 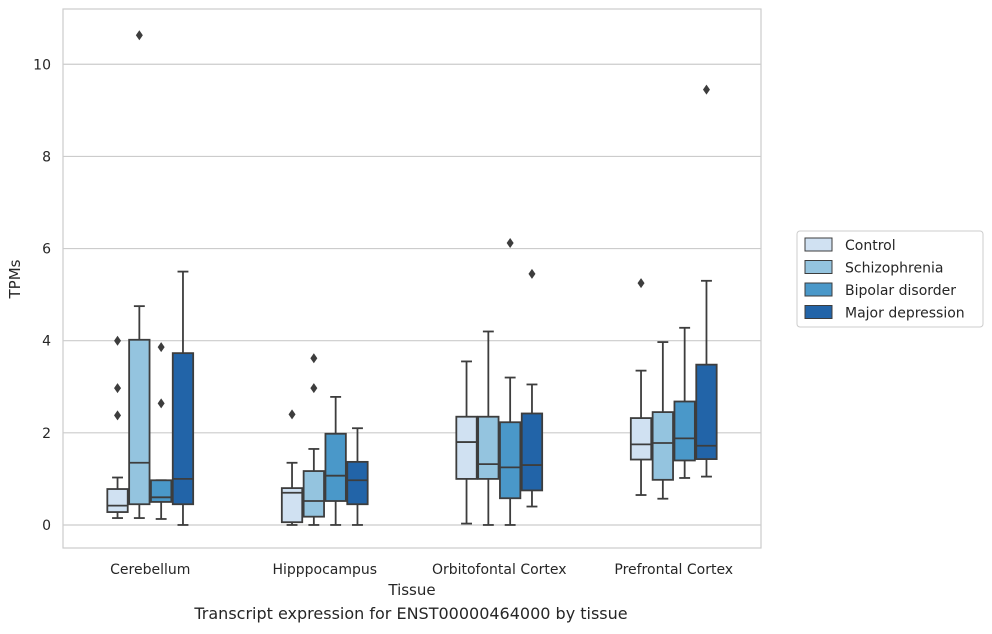 What do you see at coordinates (46, 342) in the screenshot?
I see `y-tick-label: 4` at bounding box center [46, 342].